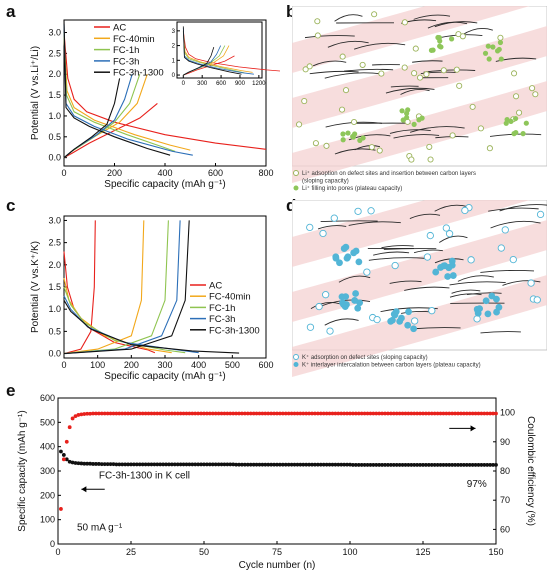 The width and height of the screenshot is (553, 580). Describe the element at coordinates (204, 552) in the screenshot. I see `x-tick-label: 50` at that location.